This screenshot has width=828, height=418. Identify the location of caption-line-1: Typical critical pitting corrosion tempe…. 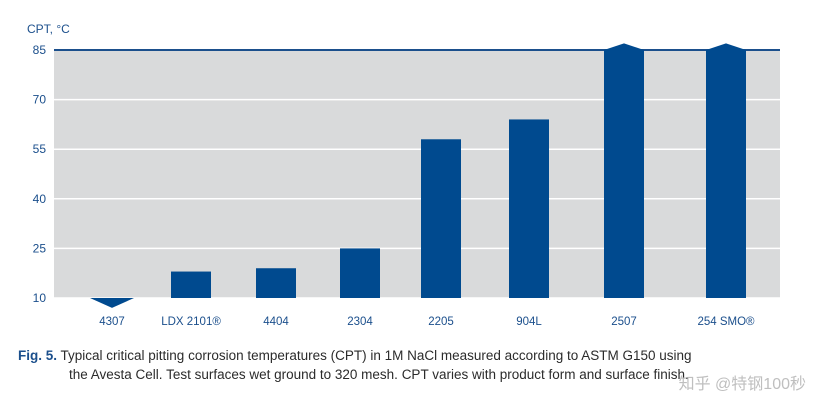
(374, 355).